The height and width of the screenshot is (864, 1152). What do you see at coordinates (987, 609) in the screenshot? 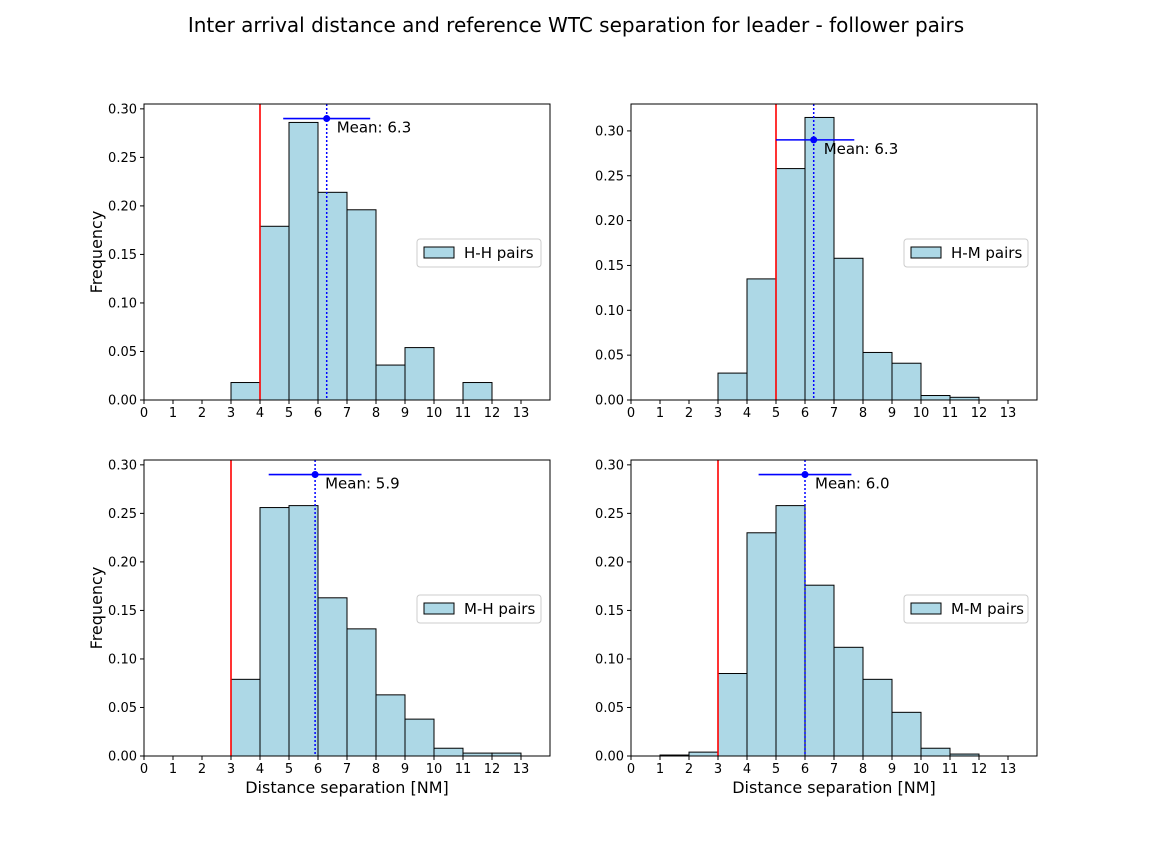
I see `legend-label: M-M pairs` at bounding box center [987, 609].